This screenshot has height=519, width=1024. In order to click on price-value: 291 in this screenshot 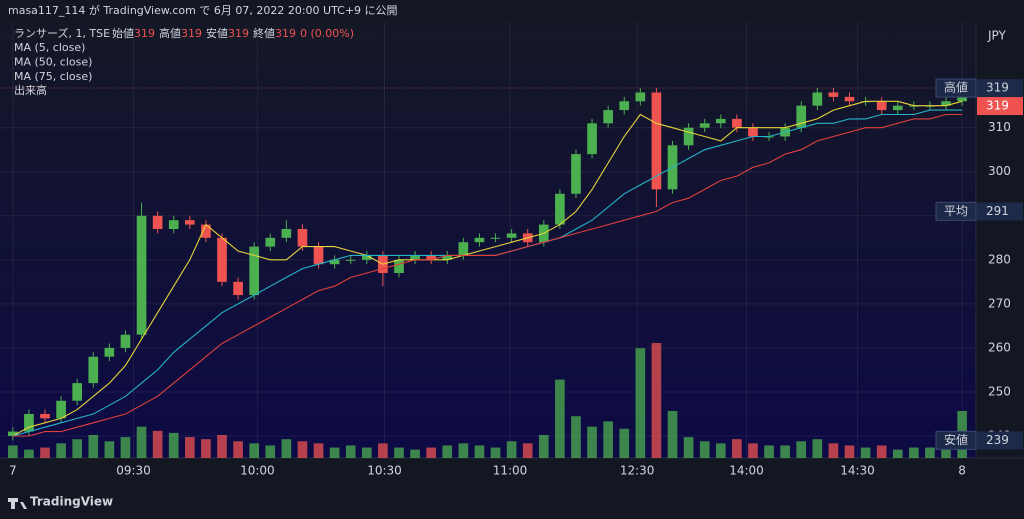, I will do `click(997, 211)`.